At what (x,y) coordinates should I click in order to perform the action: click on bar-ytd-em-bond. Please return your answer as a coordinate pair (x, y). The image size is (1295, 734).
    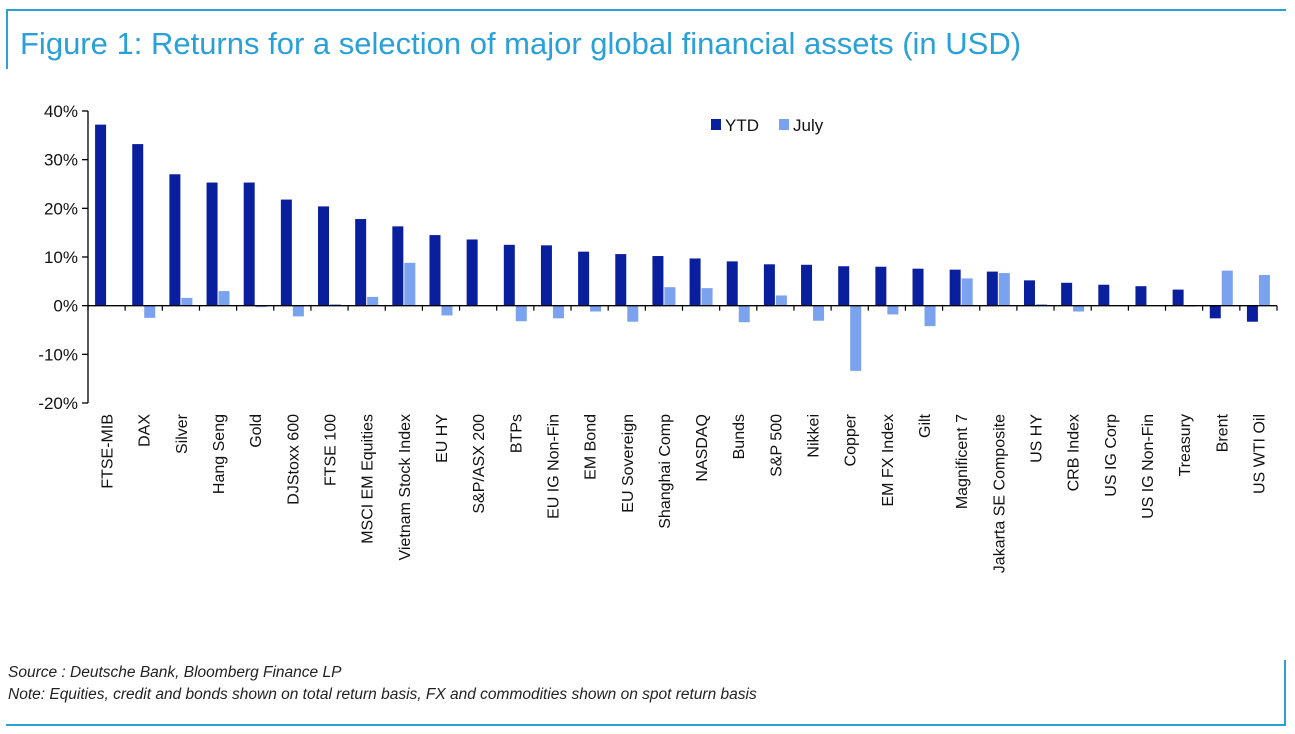
    Looking at the image, I should click on (584, 278).